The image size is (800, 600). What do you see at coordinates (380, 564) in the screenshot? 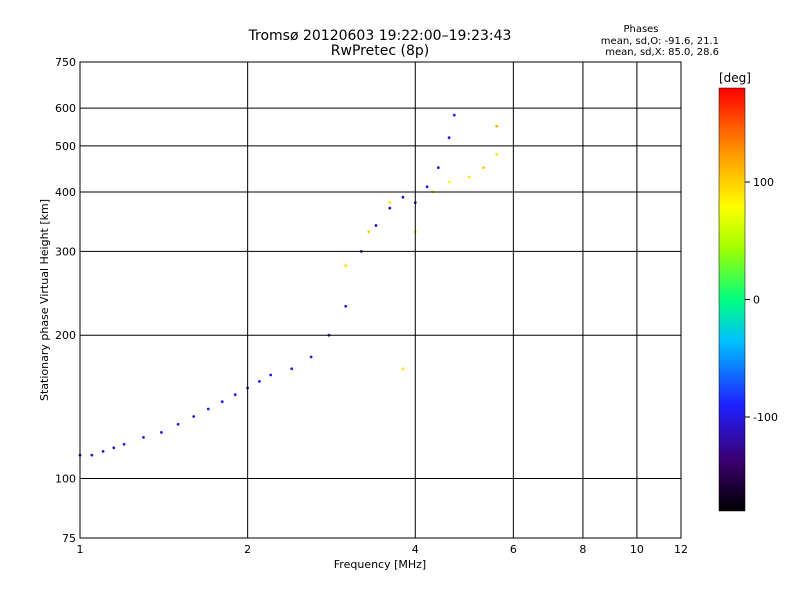
I see `x-axis-label: Frequency [MHz]` at bounding box center [380, 564].